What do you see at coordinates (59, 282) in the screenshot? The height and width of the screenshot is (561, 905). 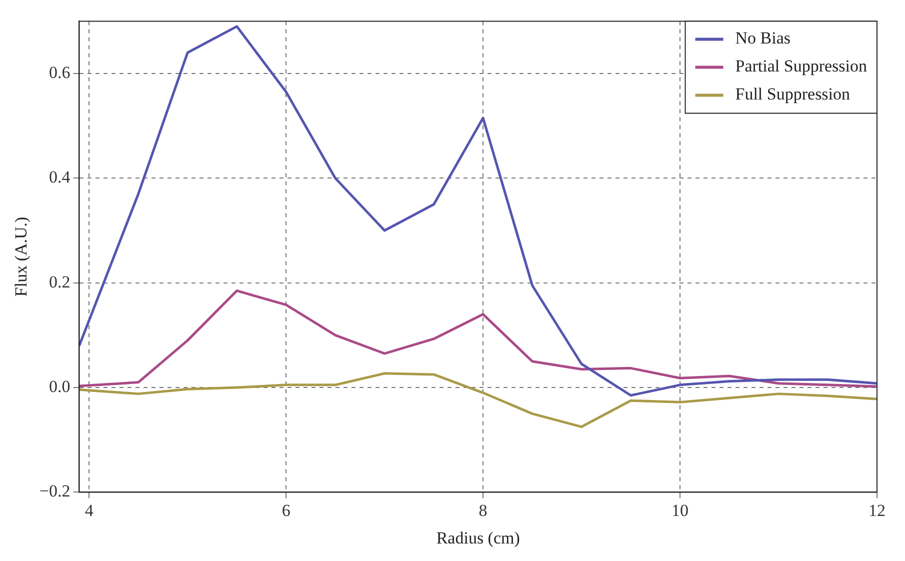 I see `y-tick-label: 0.2` at bounding box center [59, 282].